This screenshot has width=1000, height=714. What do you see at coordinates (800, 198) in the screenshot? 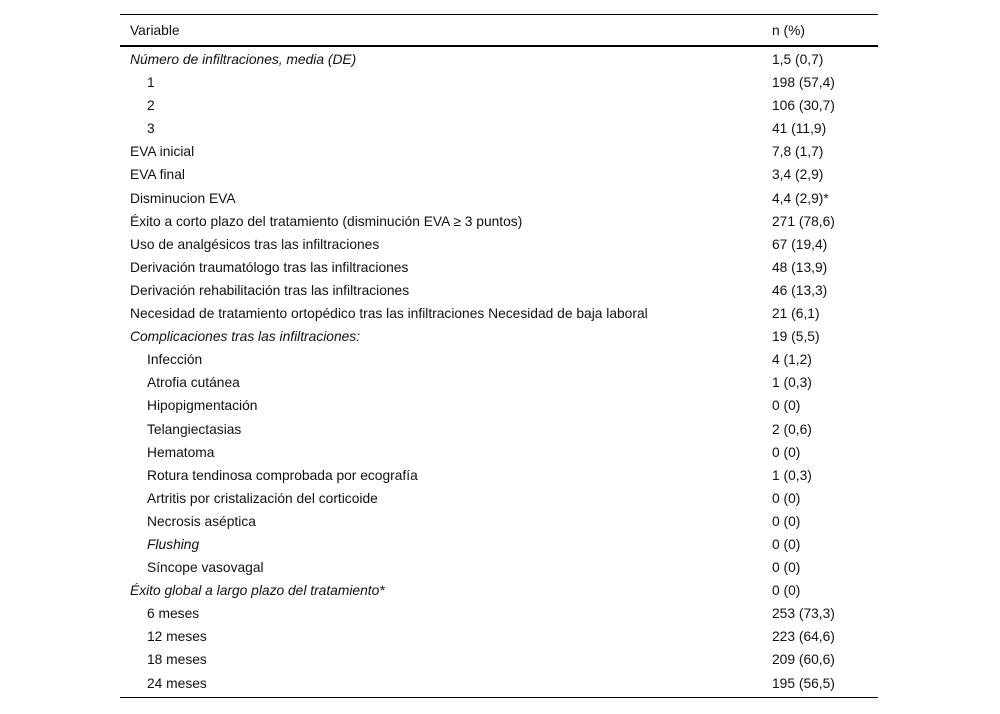
I see `row-n-percent-value: 4,4 (2,9)*` at bounding box center [800, 198].